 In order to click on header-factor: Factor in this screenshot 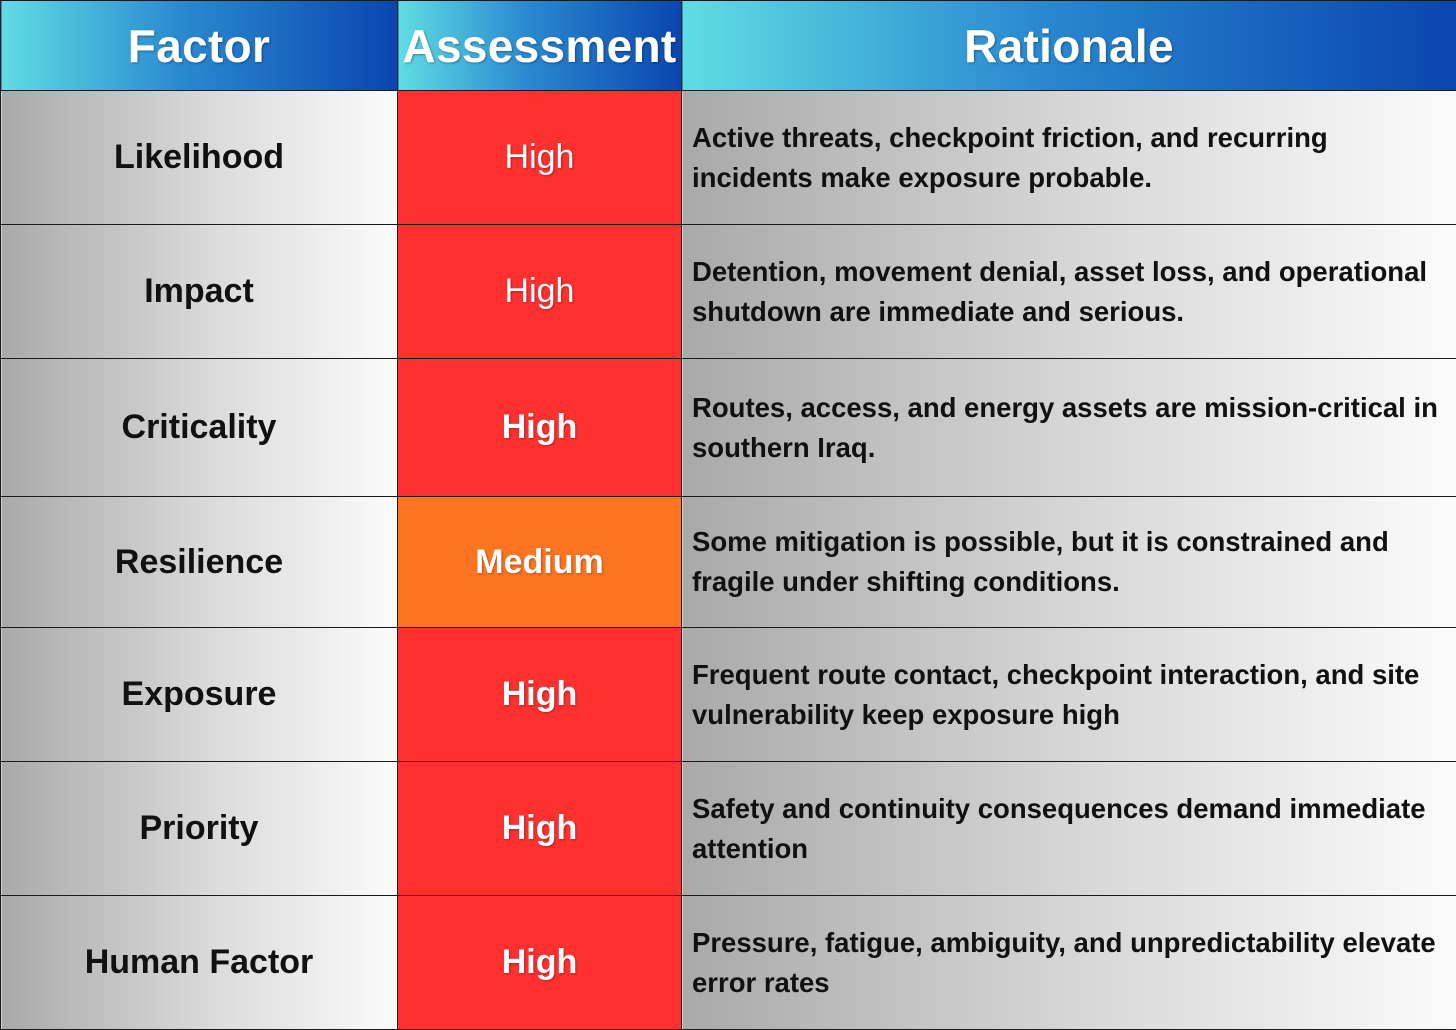, I will do `click(199, 46)`.